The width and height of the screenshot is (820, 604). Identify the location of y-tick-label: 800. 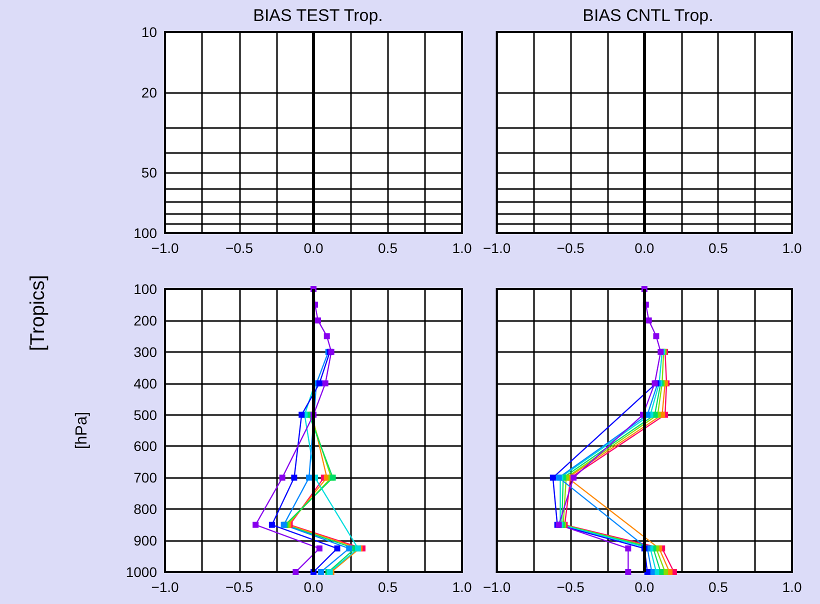
(146, 509).